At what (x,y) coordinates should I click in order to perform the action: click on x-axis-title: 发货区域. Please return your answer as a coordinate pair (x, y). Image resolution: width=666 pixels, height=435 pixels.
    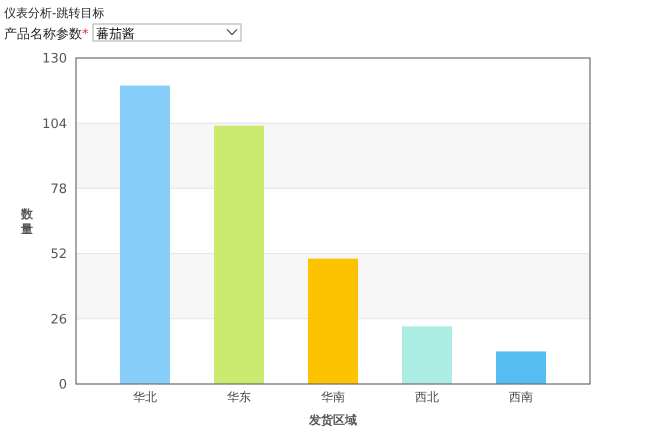
    Looking at the image, I should click on (332, 420).